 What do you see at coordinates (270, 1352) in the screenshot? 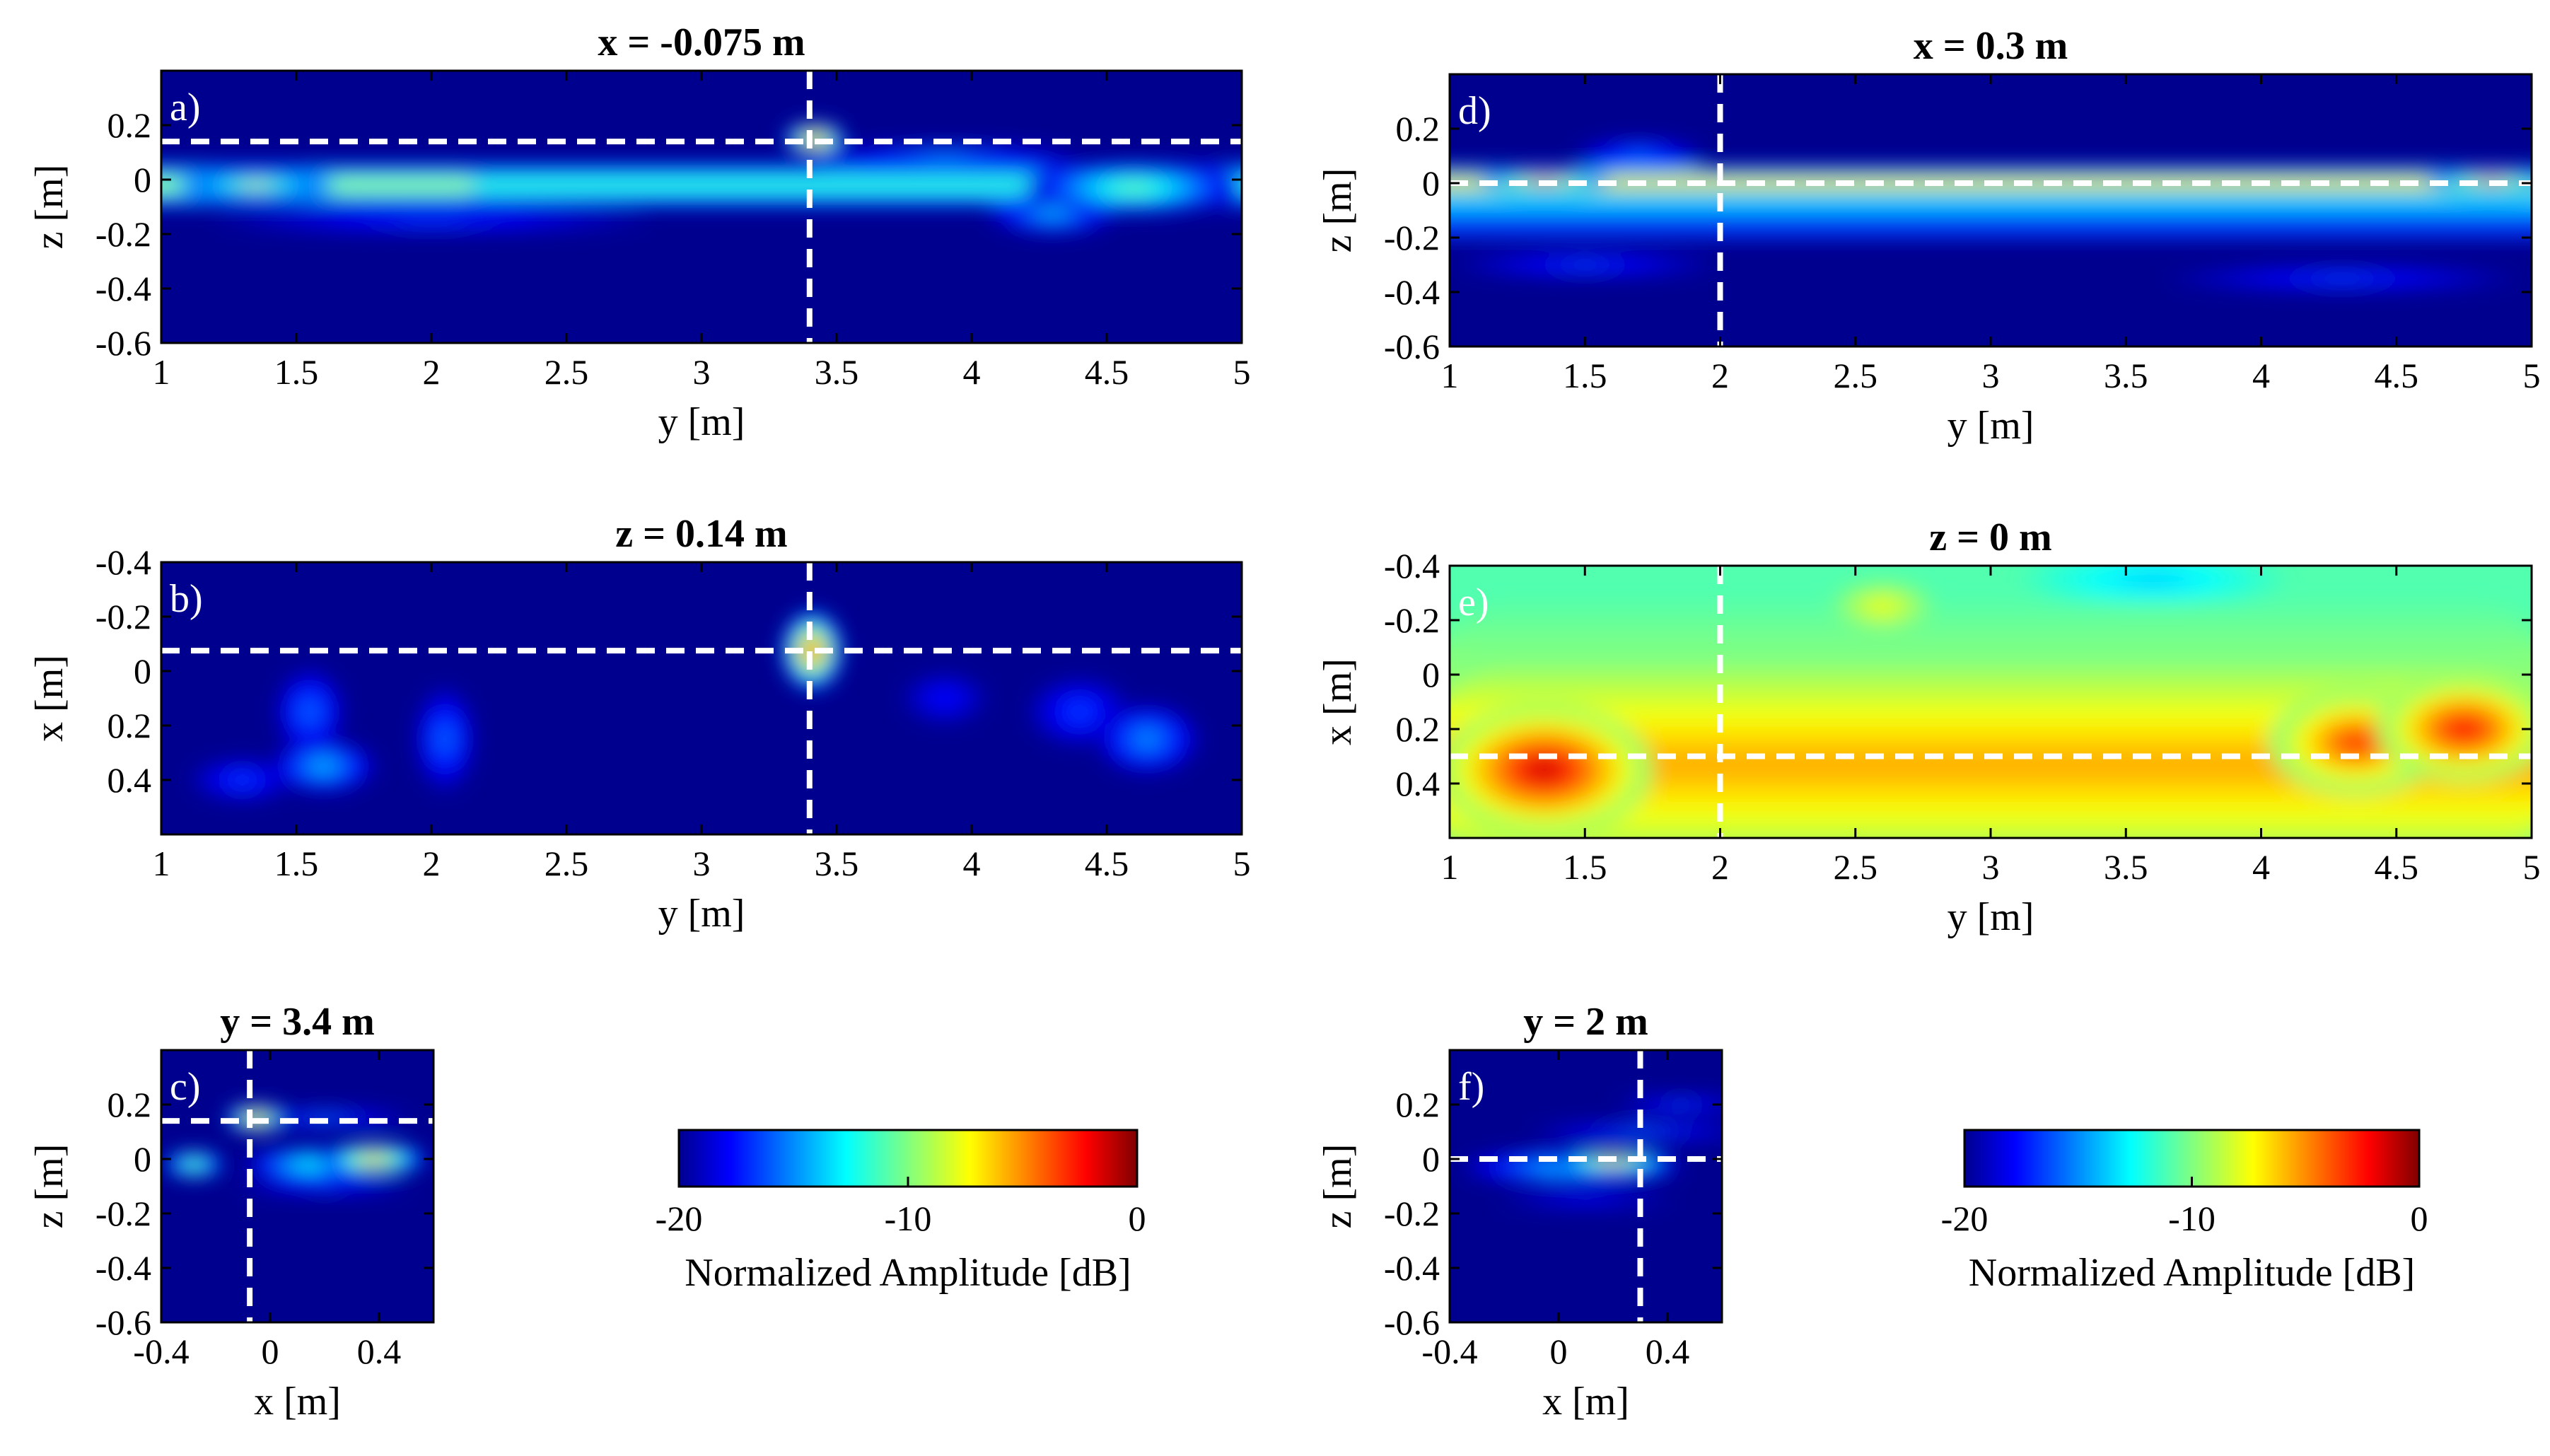
I see `x-tick-label: 0` at bounding box center [270, 1352].